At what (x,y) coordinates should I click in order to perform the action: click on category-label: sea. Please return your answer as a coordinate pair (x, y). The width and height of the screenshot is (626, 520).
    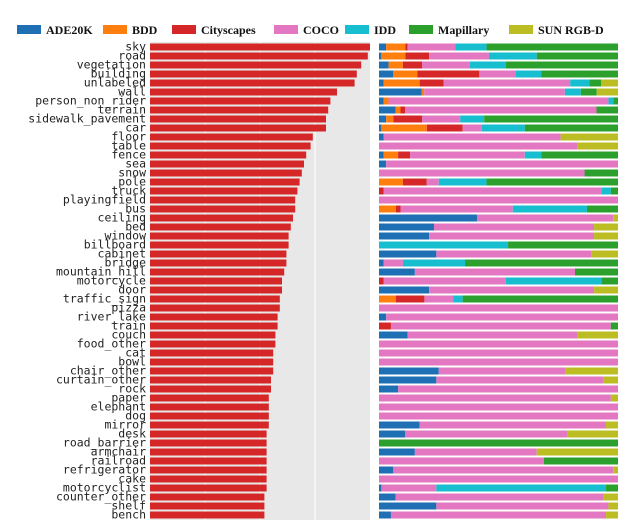
    Looking at the image, I should click on (135, 164).